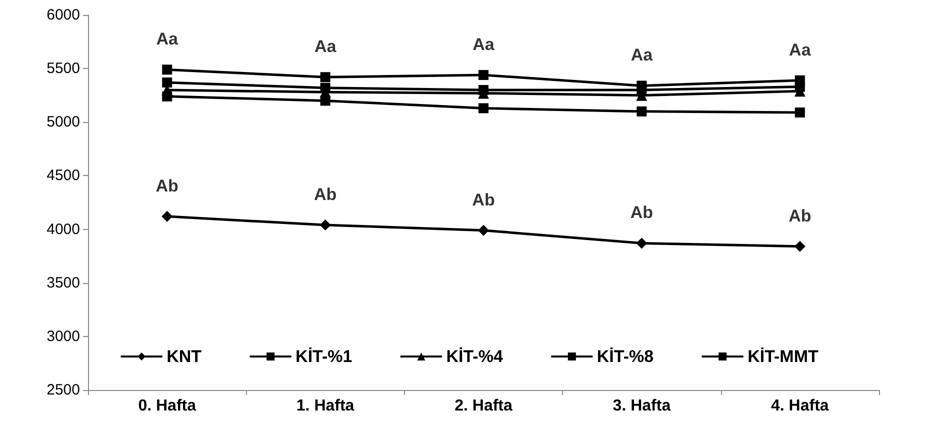 The width and height of the screenshot is (939, 432). Describe the element at coordinates (63, 69) in the screenshot. I see `y-tick-label: 5500` at that location.